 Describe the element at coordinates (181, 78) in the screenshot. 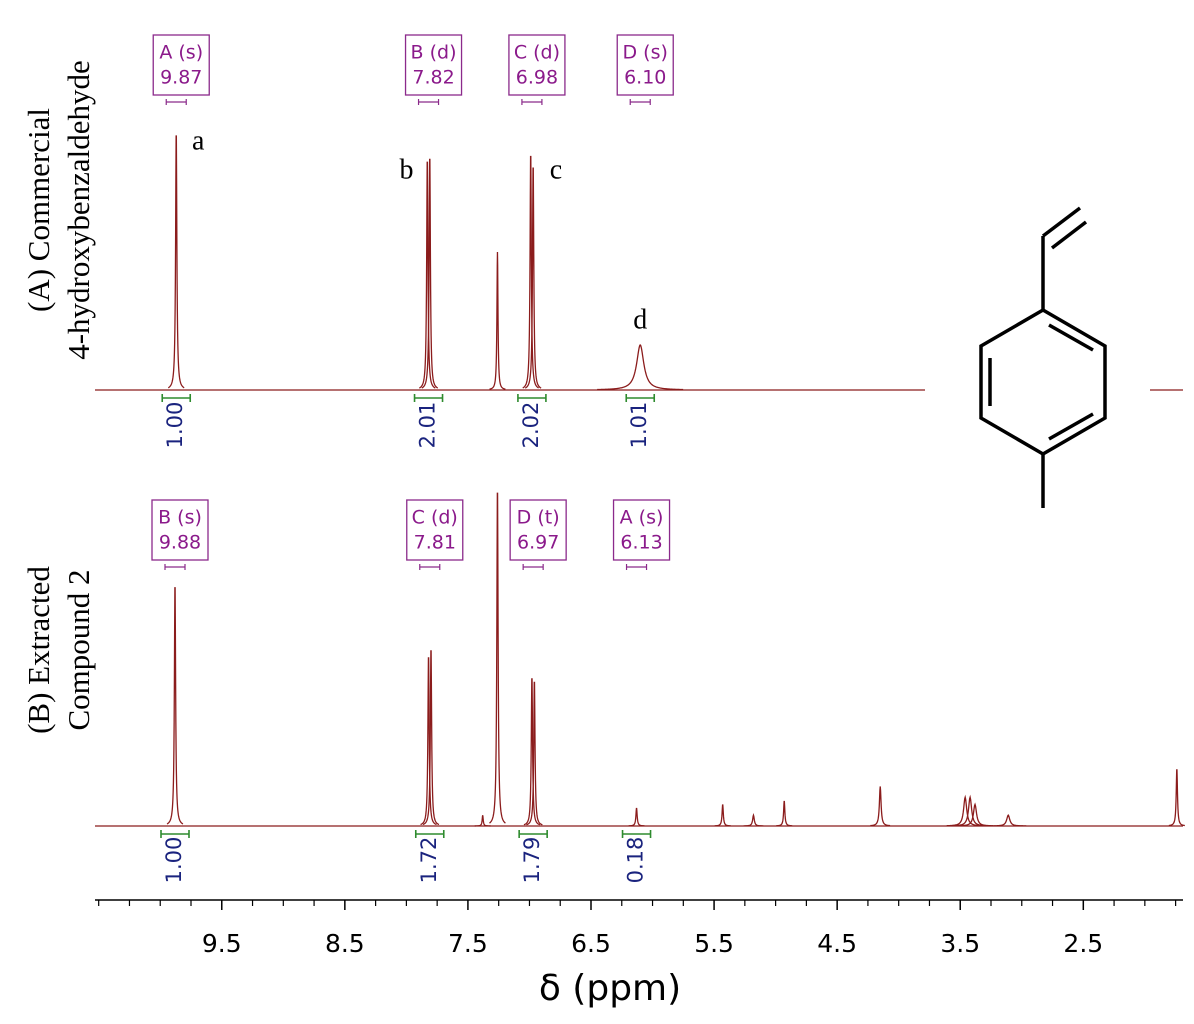

I see `multiplet-shift: 9.87` at that location.